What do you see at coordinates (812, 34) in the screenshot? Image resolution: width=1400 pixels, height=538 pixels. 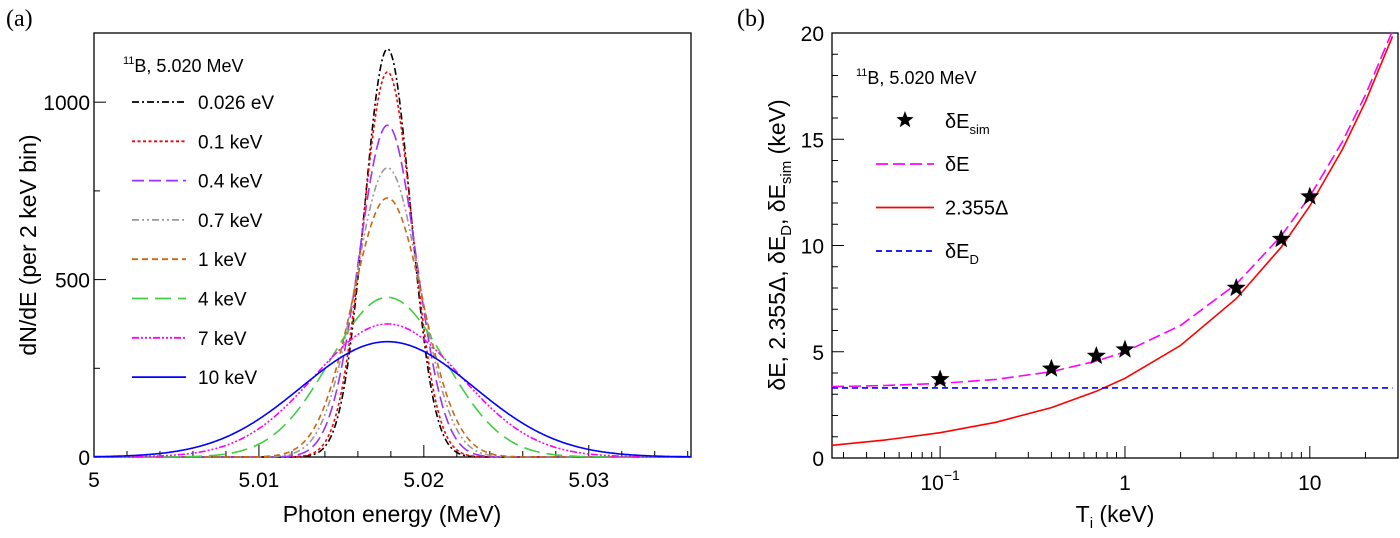 I see `y-tick-label-b: 20` at bounding box center [812, 34].